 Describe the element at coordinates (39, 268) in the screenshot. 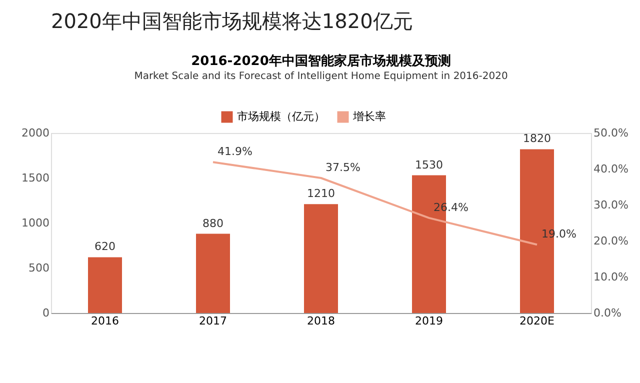

I see `y-tick-label: 500` at that location.